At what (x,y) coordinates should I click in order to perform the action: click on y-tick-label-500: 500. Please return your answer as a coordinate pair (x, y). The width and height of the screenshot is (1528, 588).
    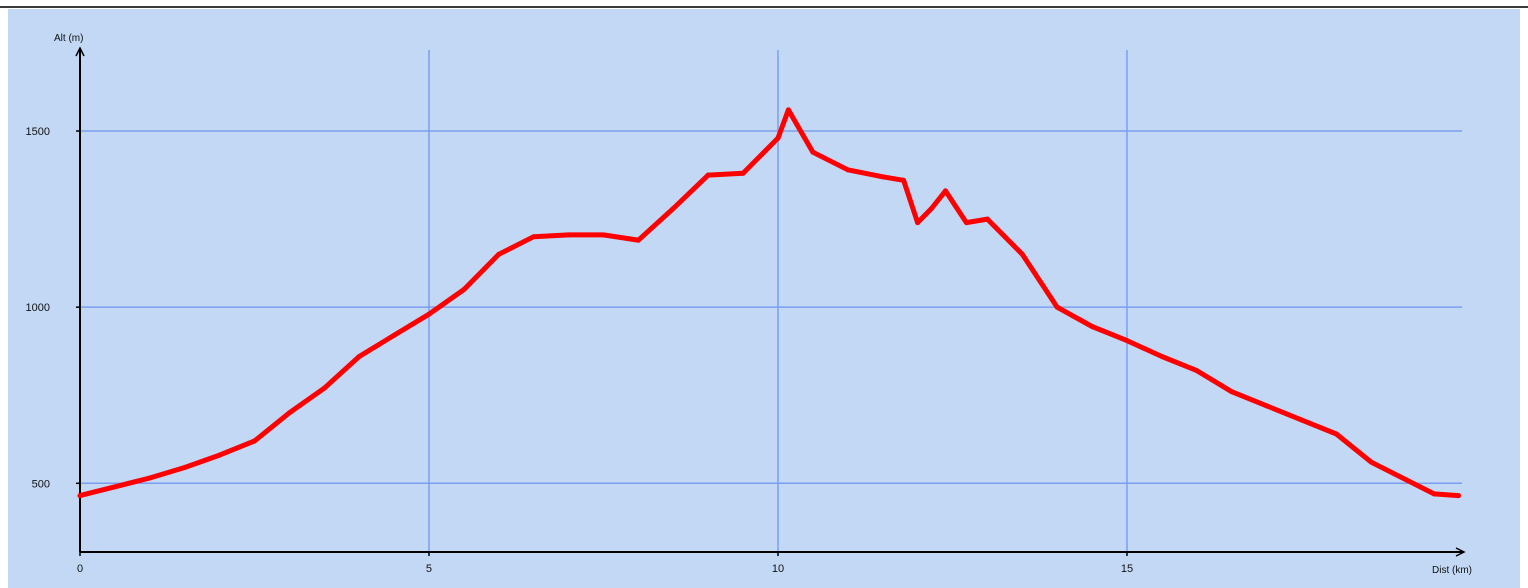
    Looking at the image, I should click on (41, 484).